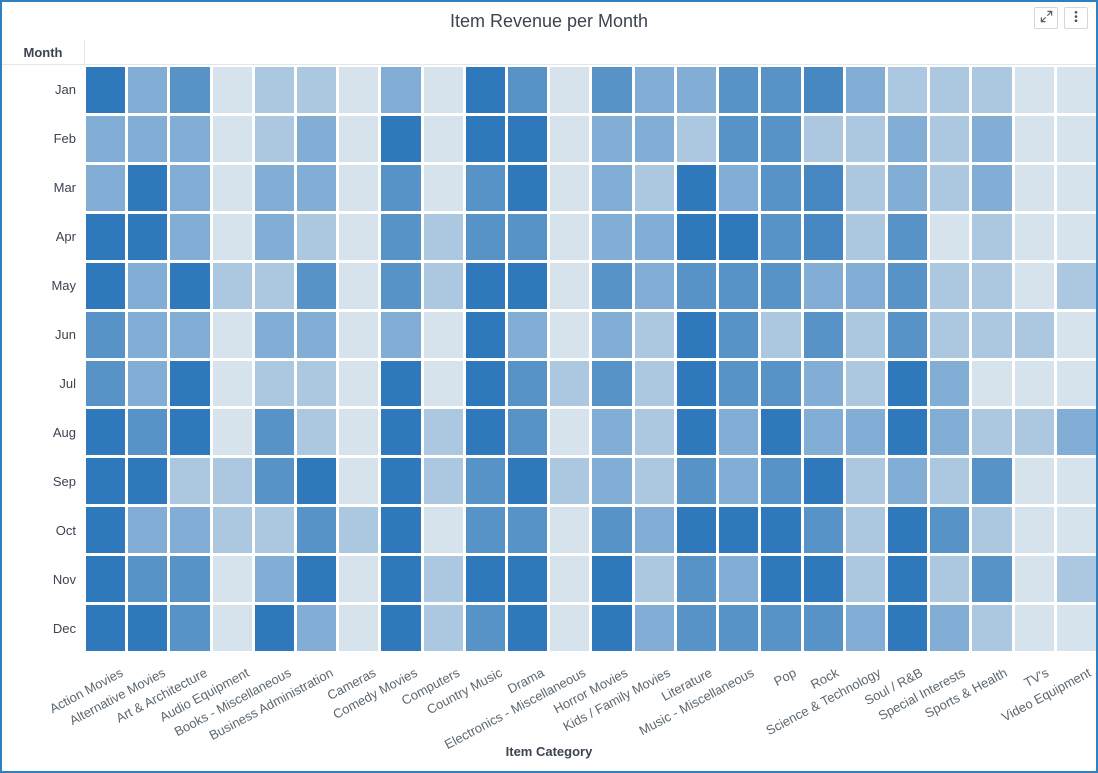 The height and width of the screenshot is (773, 1098). What do you see at coordinates (1076, 18) in the screenshot?
I see `kebab-menu-button` at bounding box center [1076, 18].